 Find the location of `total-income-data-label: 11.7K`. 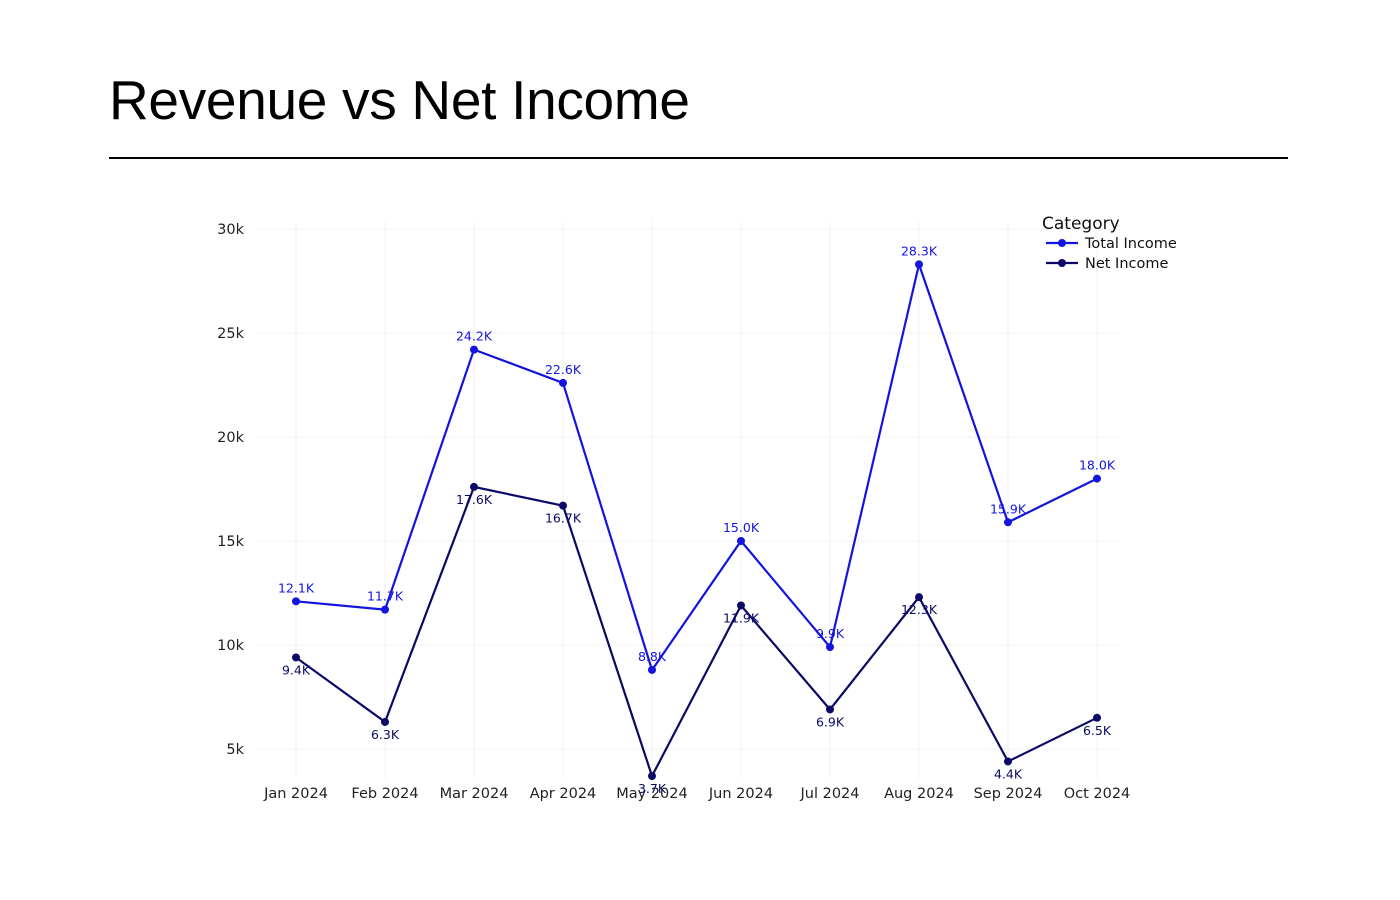

total-income-data-label: 11.7K is located at coordinates (385, 596).